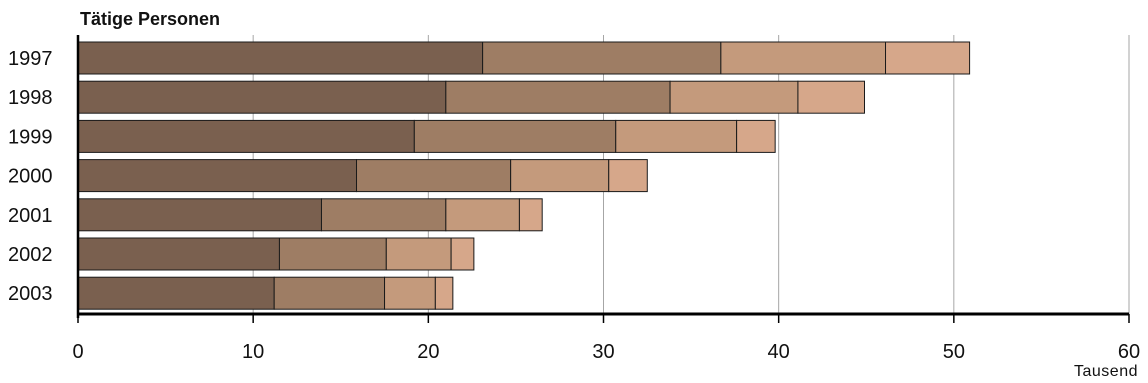  Describe the element at coordinates (30, 98) in the screenshot. I see `category-label: 1998` at that location.